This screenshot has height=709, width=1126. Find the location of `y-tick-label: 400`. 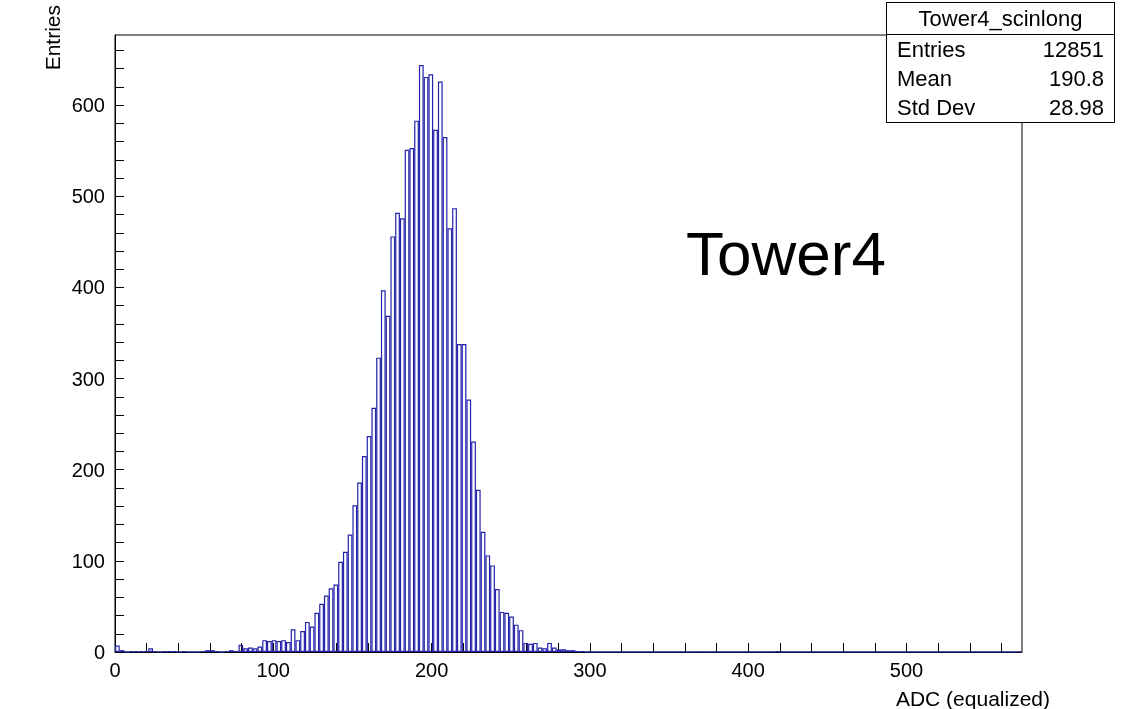

y-tick-label: 400 is located at coordinates (88, 287).